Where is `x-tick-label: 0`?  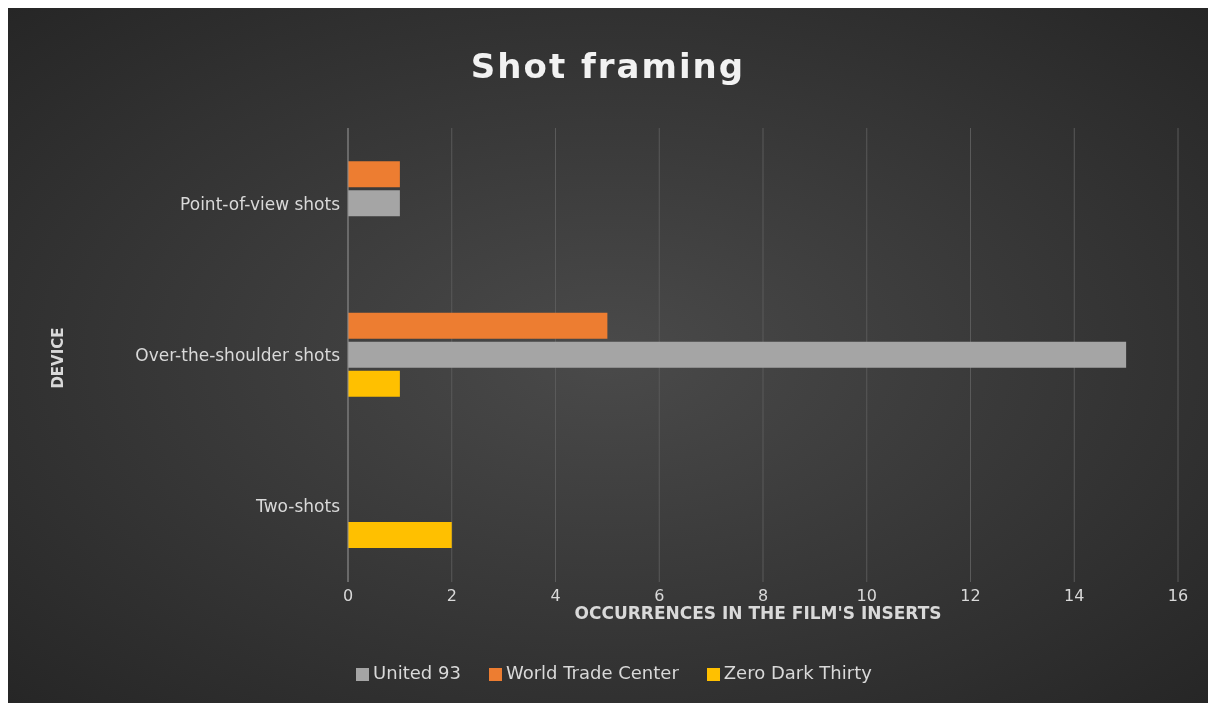 x-tick-label: 0 is located at coordinates (348, 596).